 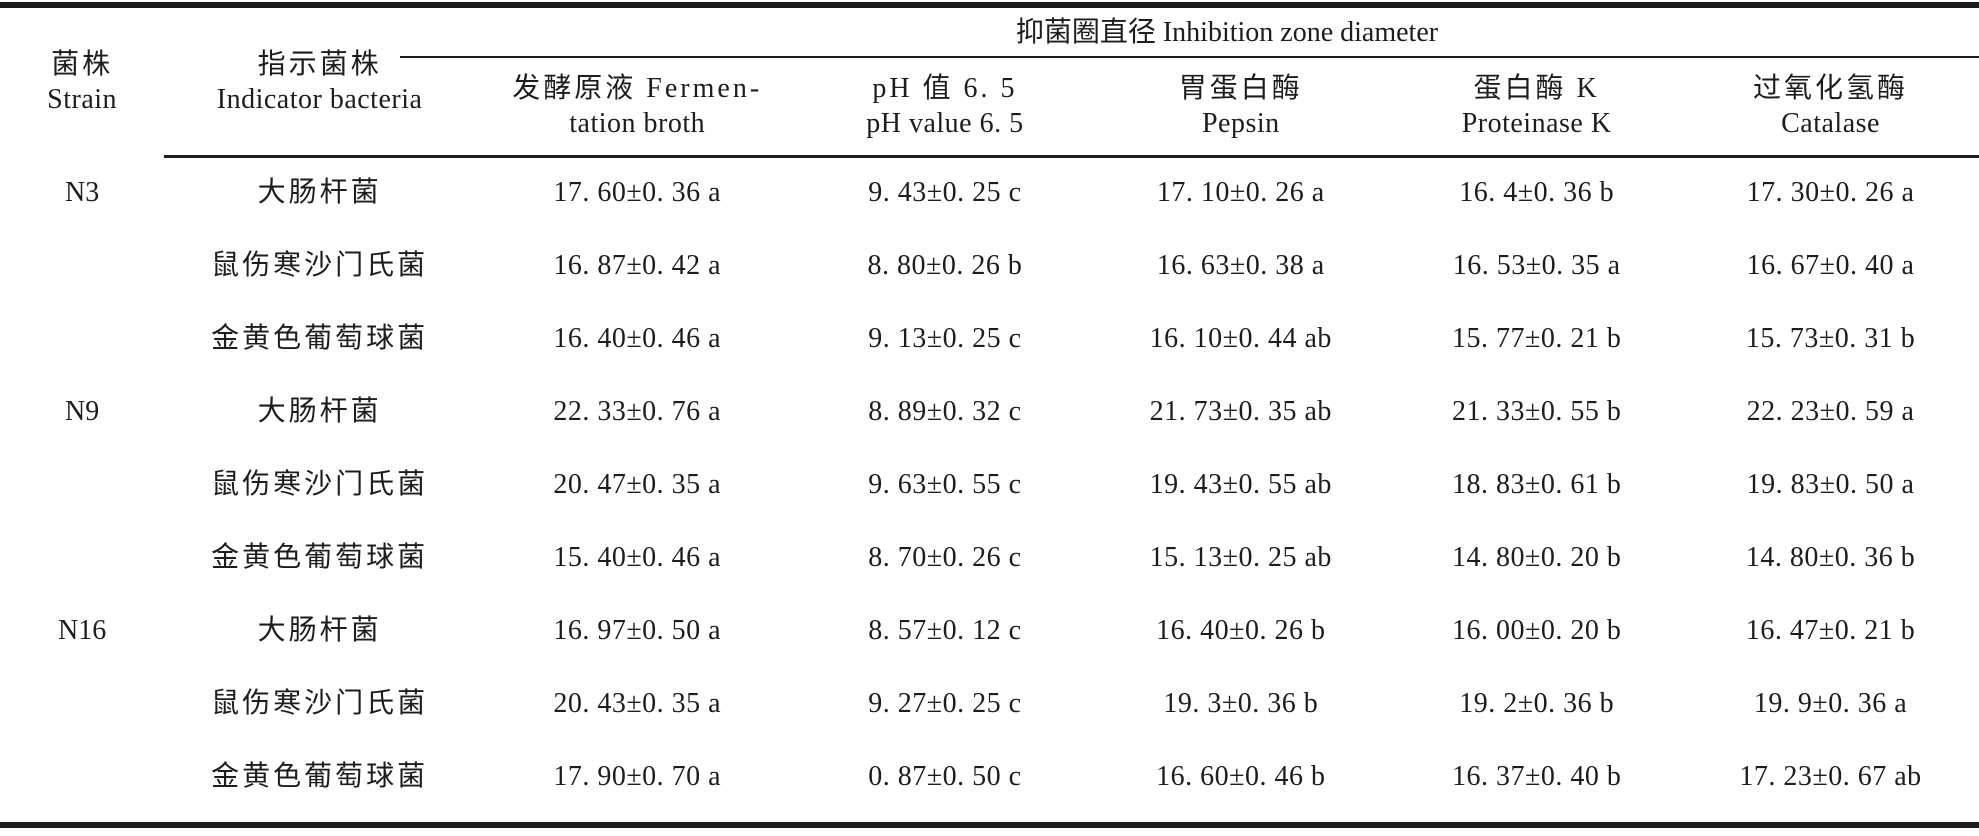 What do you see at coordinates (637, 338) in the screenshot?
I see `value-cell: 16. 40±0. 46 a` at bounding box center [637, 338].